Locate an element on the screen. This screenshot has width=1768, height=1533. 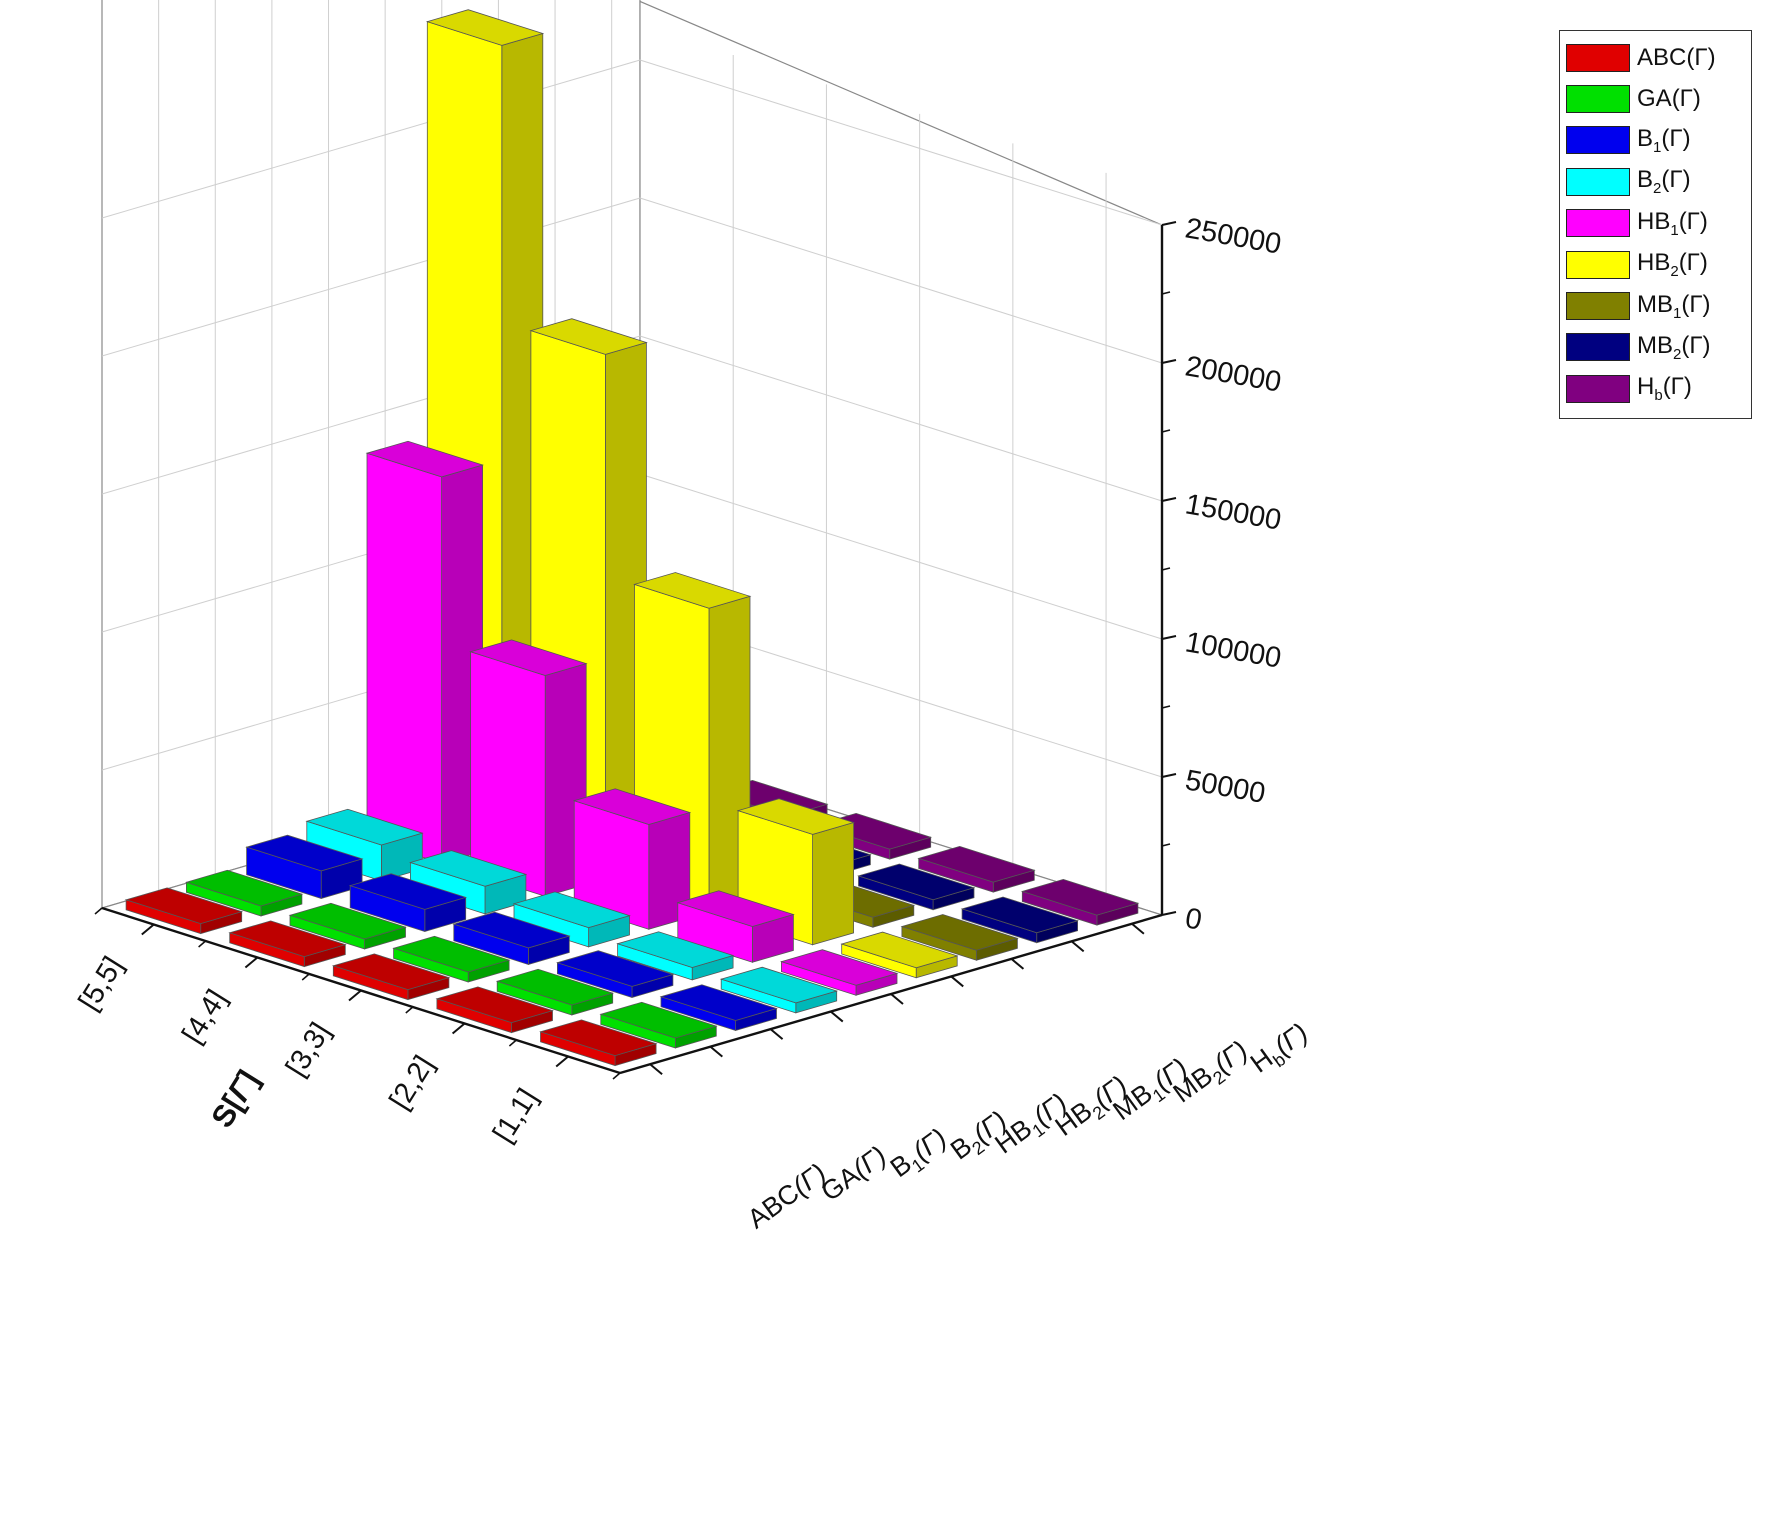
legend-item: B2(Γ) is located at coordinates (1655, 181).